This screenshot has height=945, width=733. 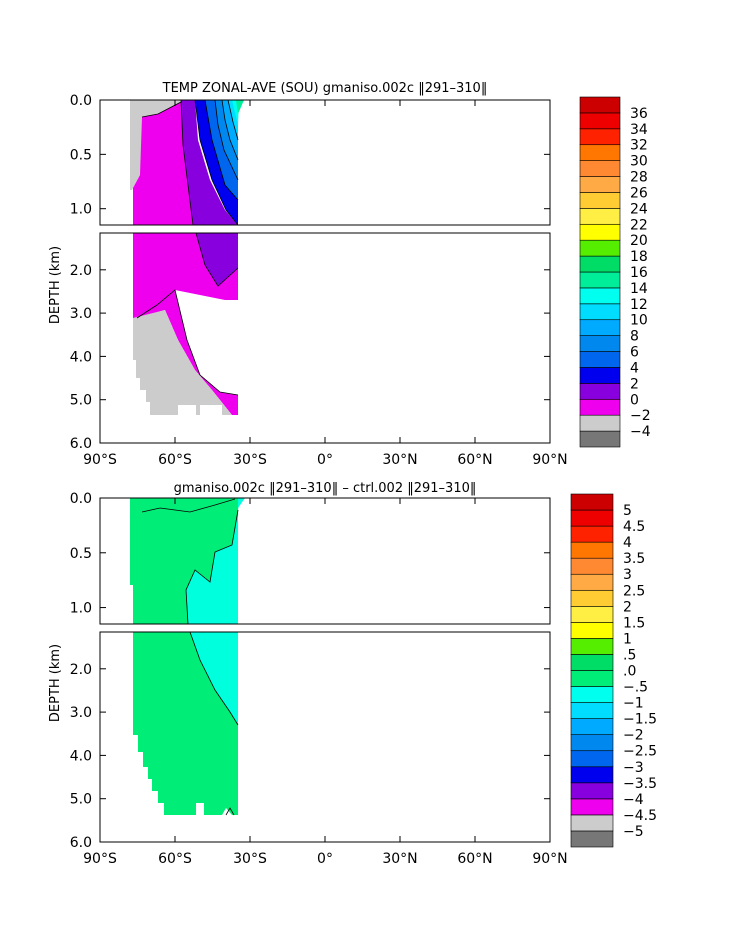 What do you see at coordinates (639, 289) in the screenshot?
I see `colorbar-label: 14` at bounding box center [639, 289].